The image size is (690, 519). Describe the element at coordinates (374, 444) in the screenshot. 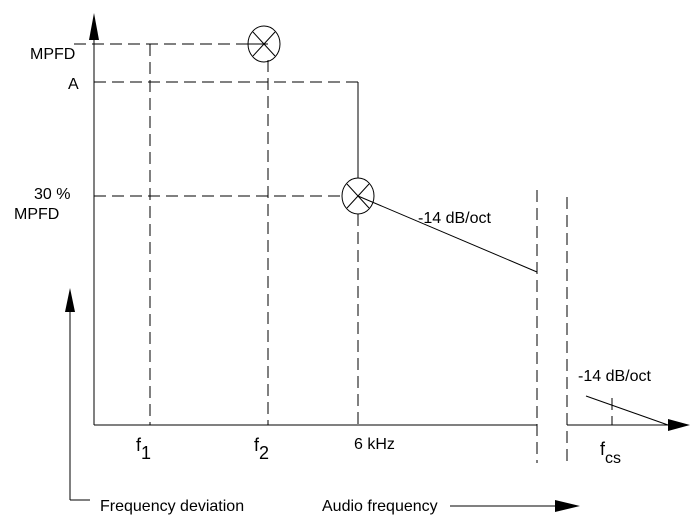

I see `x-label-6khz: 6 kHz` at that location.